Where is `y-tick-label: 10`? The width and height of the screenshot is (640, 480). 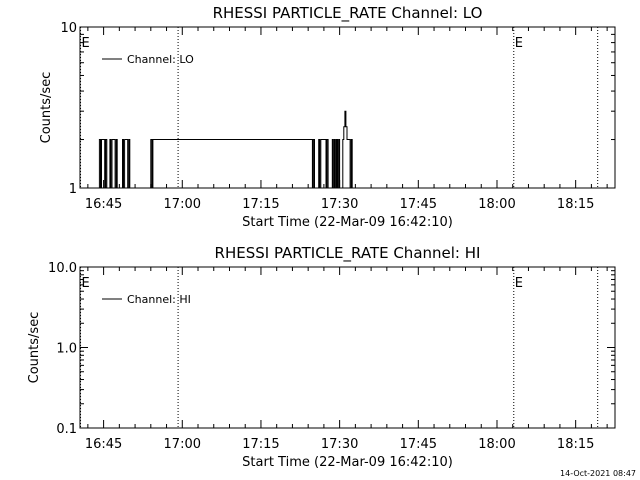 y-tick-label: 10 is located at coordinates (68, 28).